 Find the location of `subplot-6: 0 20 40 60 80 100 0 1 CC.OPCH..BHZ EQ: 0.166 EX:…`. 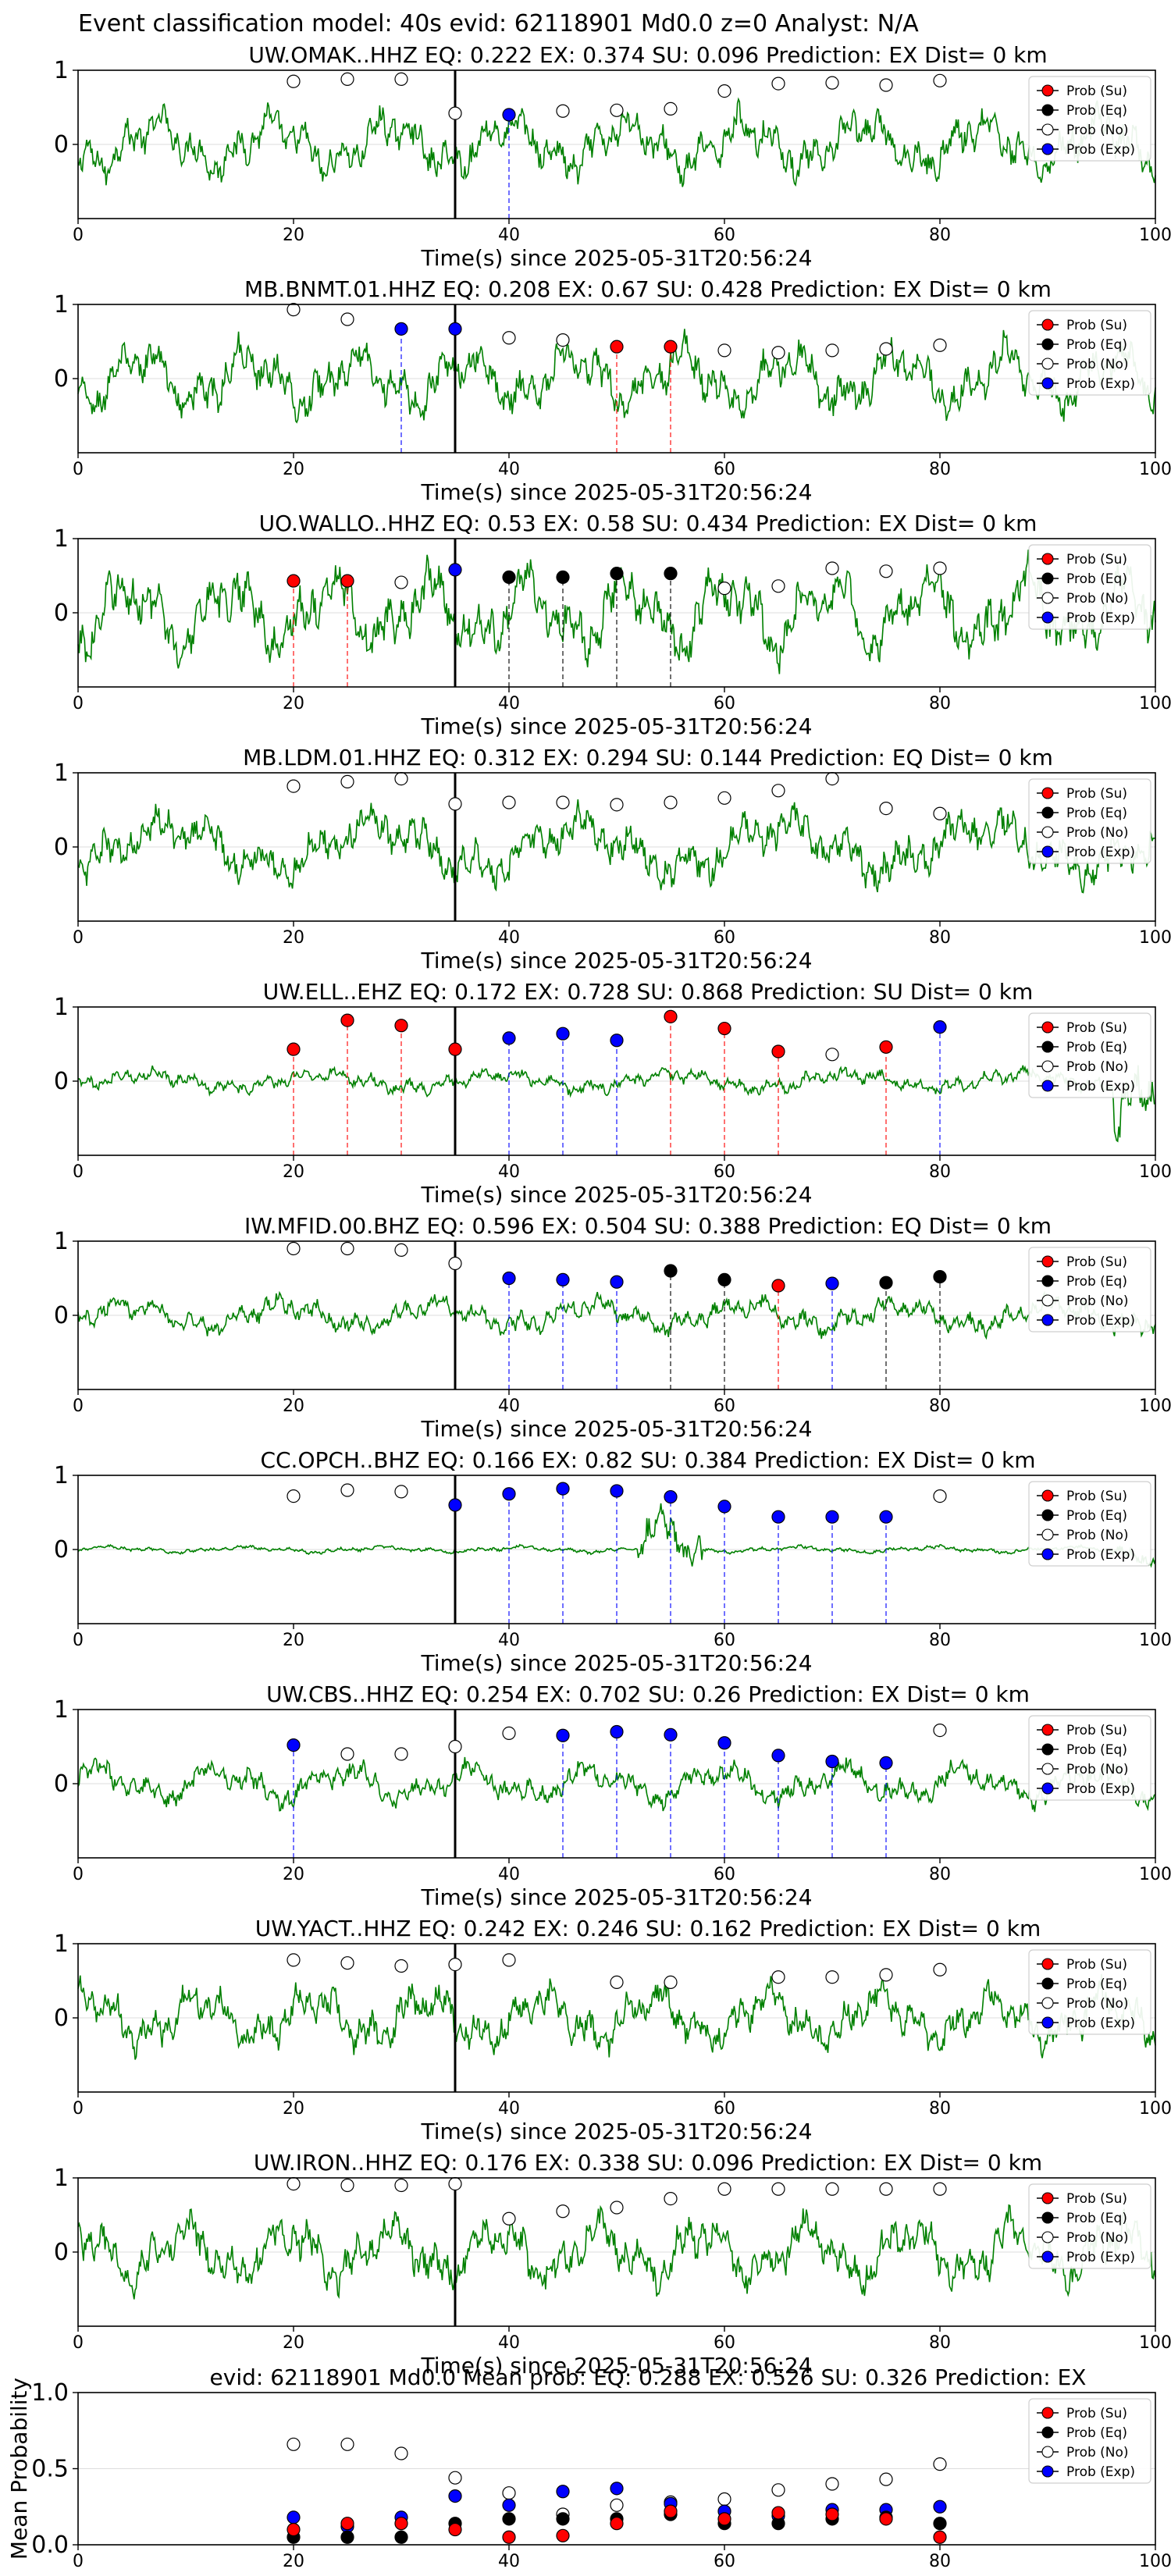

subplot-6: 0 20 40 60 80 100 0 1 CC.OPCH..BHZ EQ: 0.166 EX:… is located at coordinates (612, 1561).